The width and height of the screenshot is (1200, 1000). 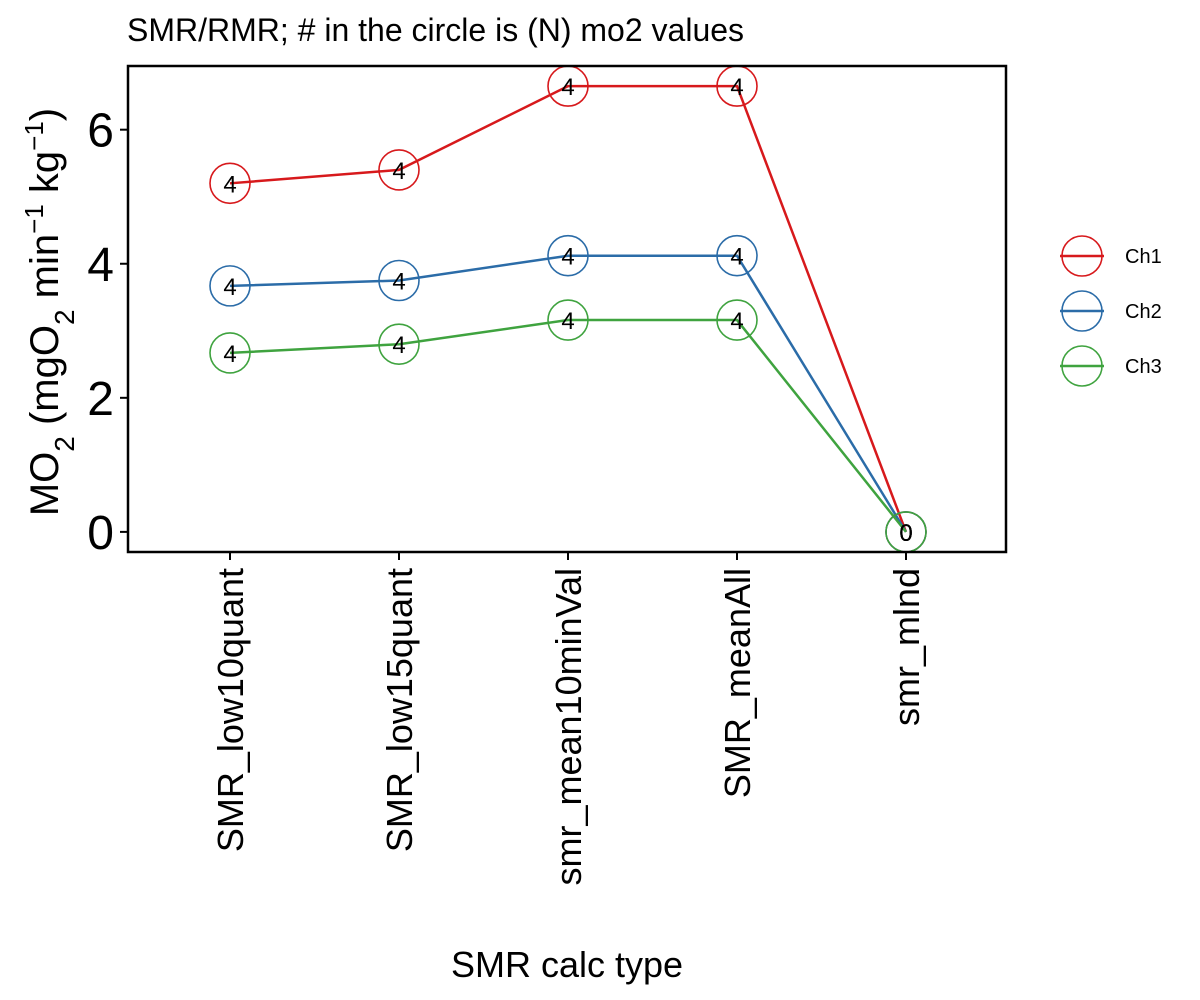 I want to click on x-tick-label: SMR_meanAll, so click(x=737, y=683).